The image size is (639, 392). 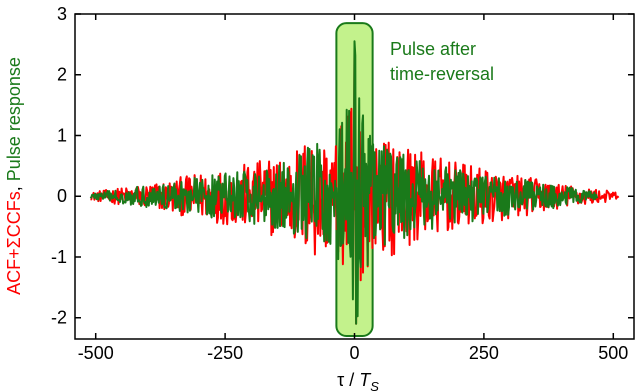 What do you see at coordinates (62, 196) in the screenshot?
I see `y-tick-label: 0` at bounding box center [62, 196].